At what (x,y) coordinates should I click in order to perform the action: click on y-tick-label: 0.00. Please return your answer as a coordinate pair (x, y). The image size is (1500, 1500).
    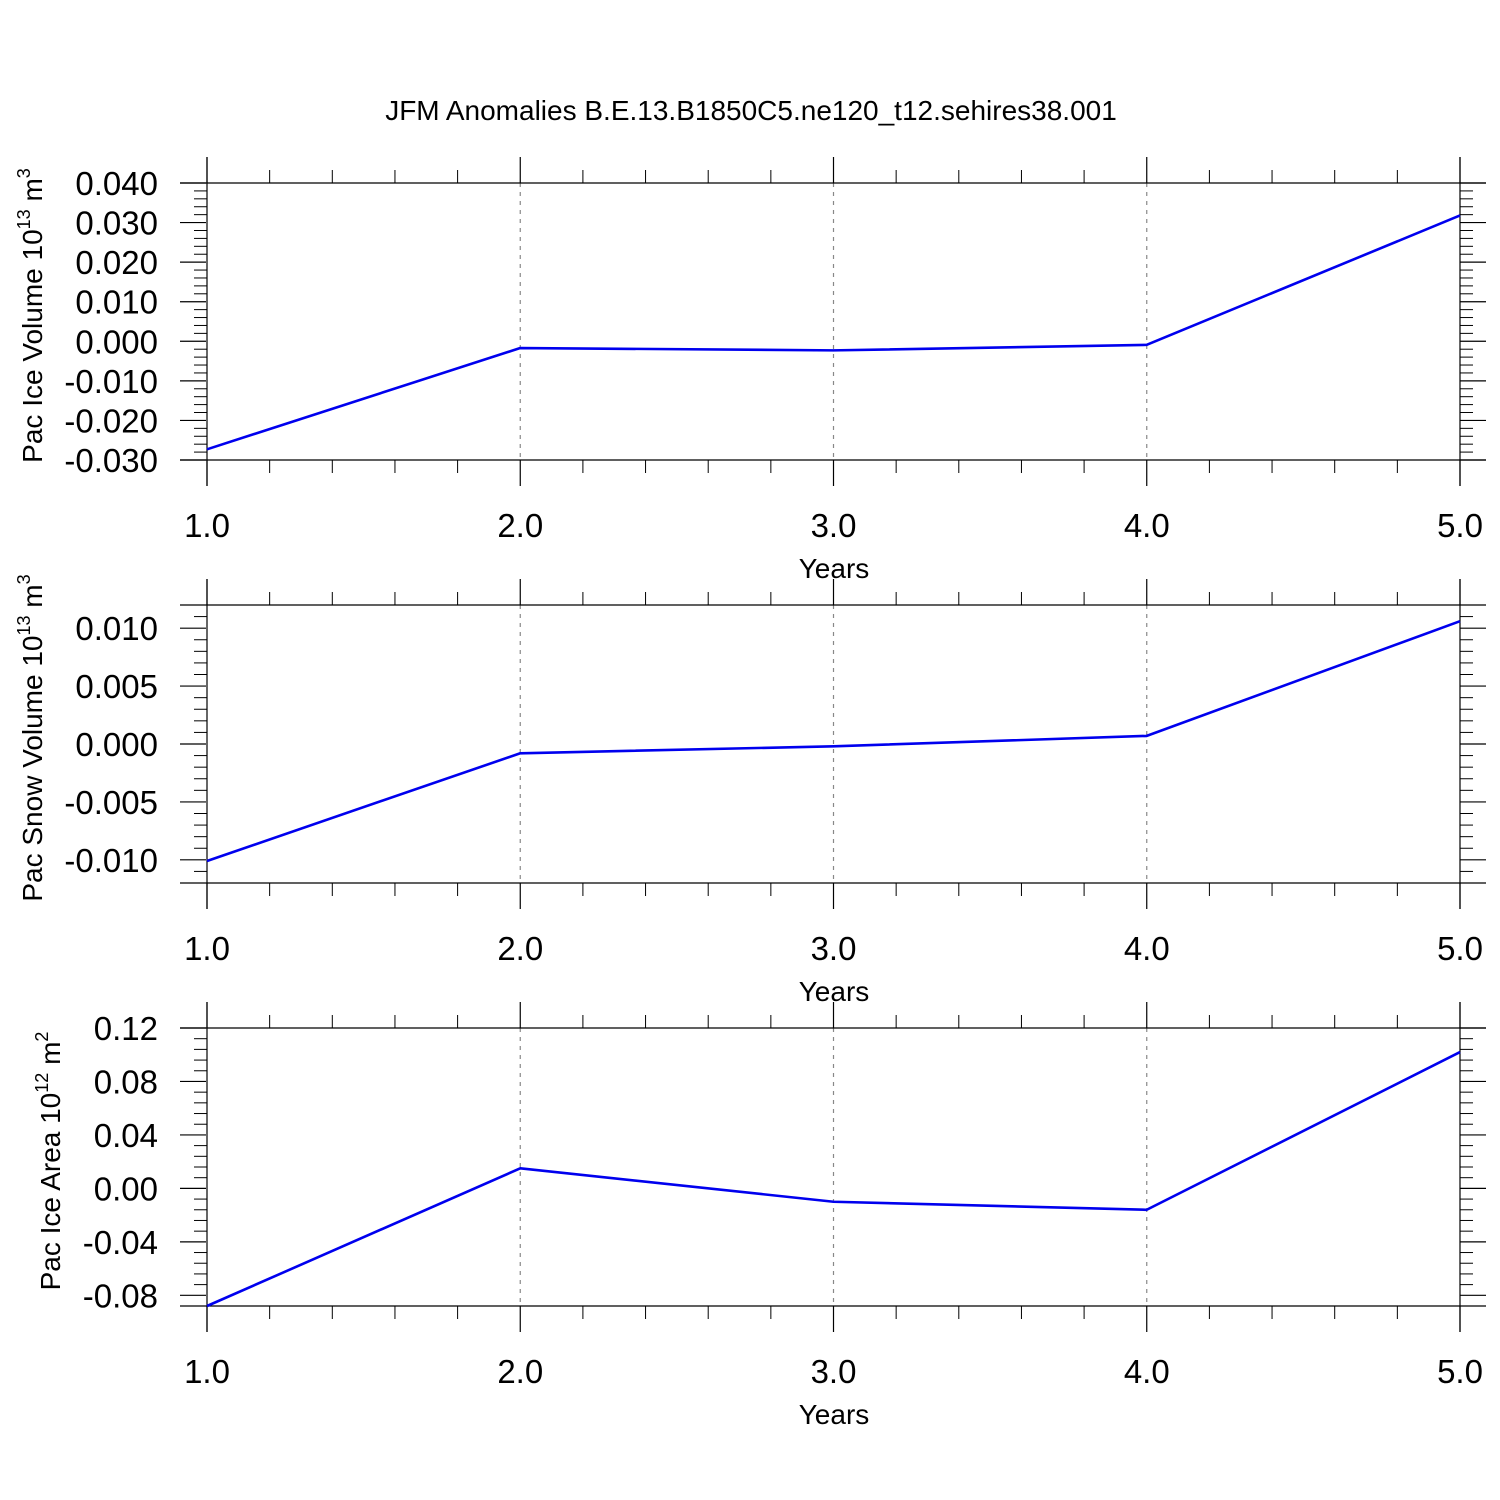
    Looking at the image, I should click on (126, 1188).